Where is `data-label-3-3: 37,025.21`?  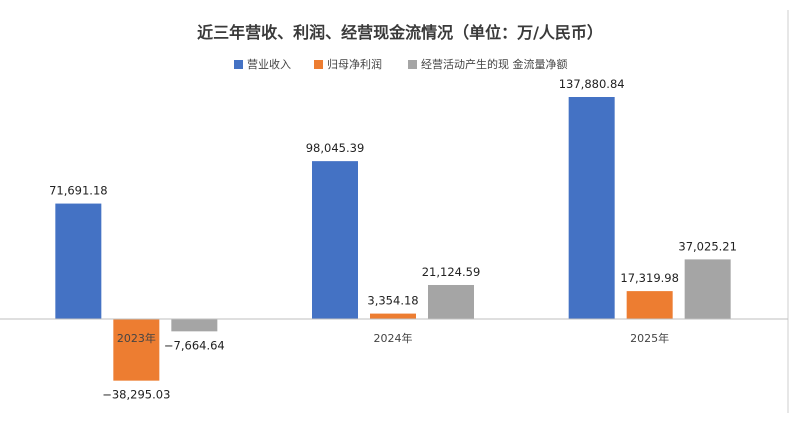 data-label-3-3: 37,025.21 is located at coordinates (707, 246).